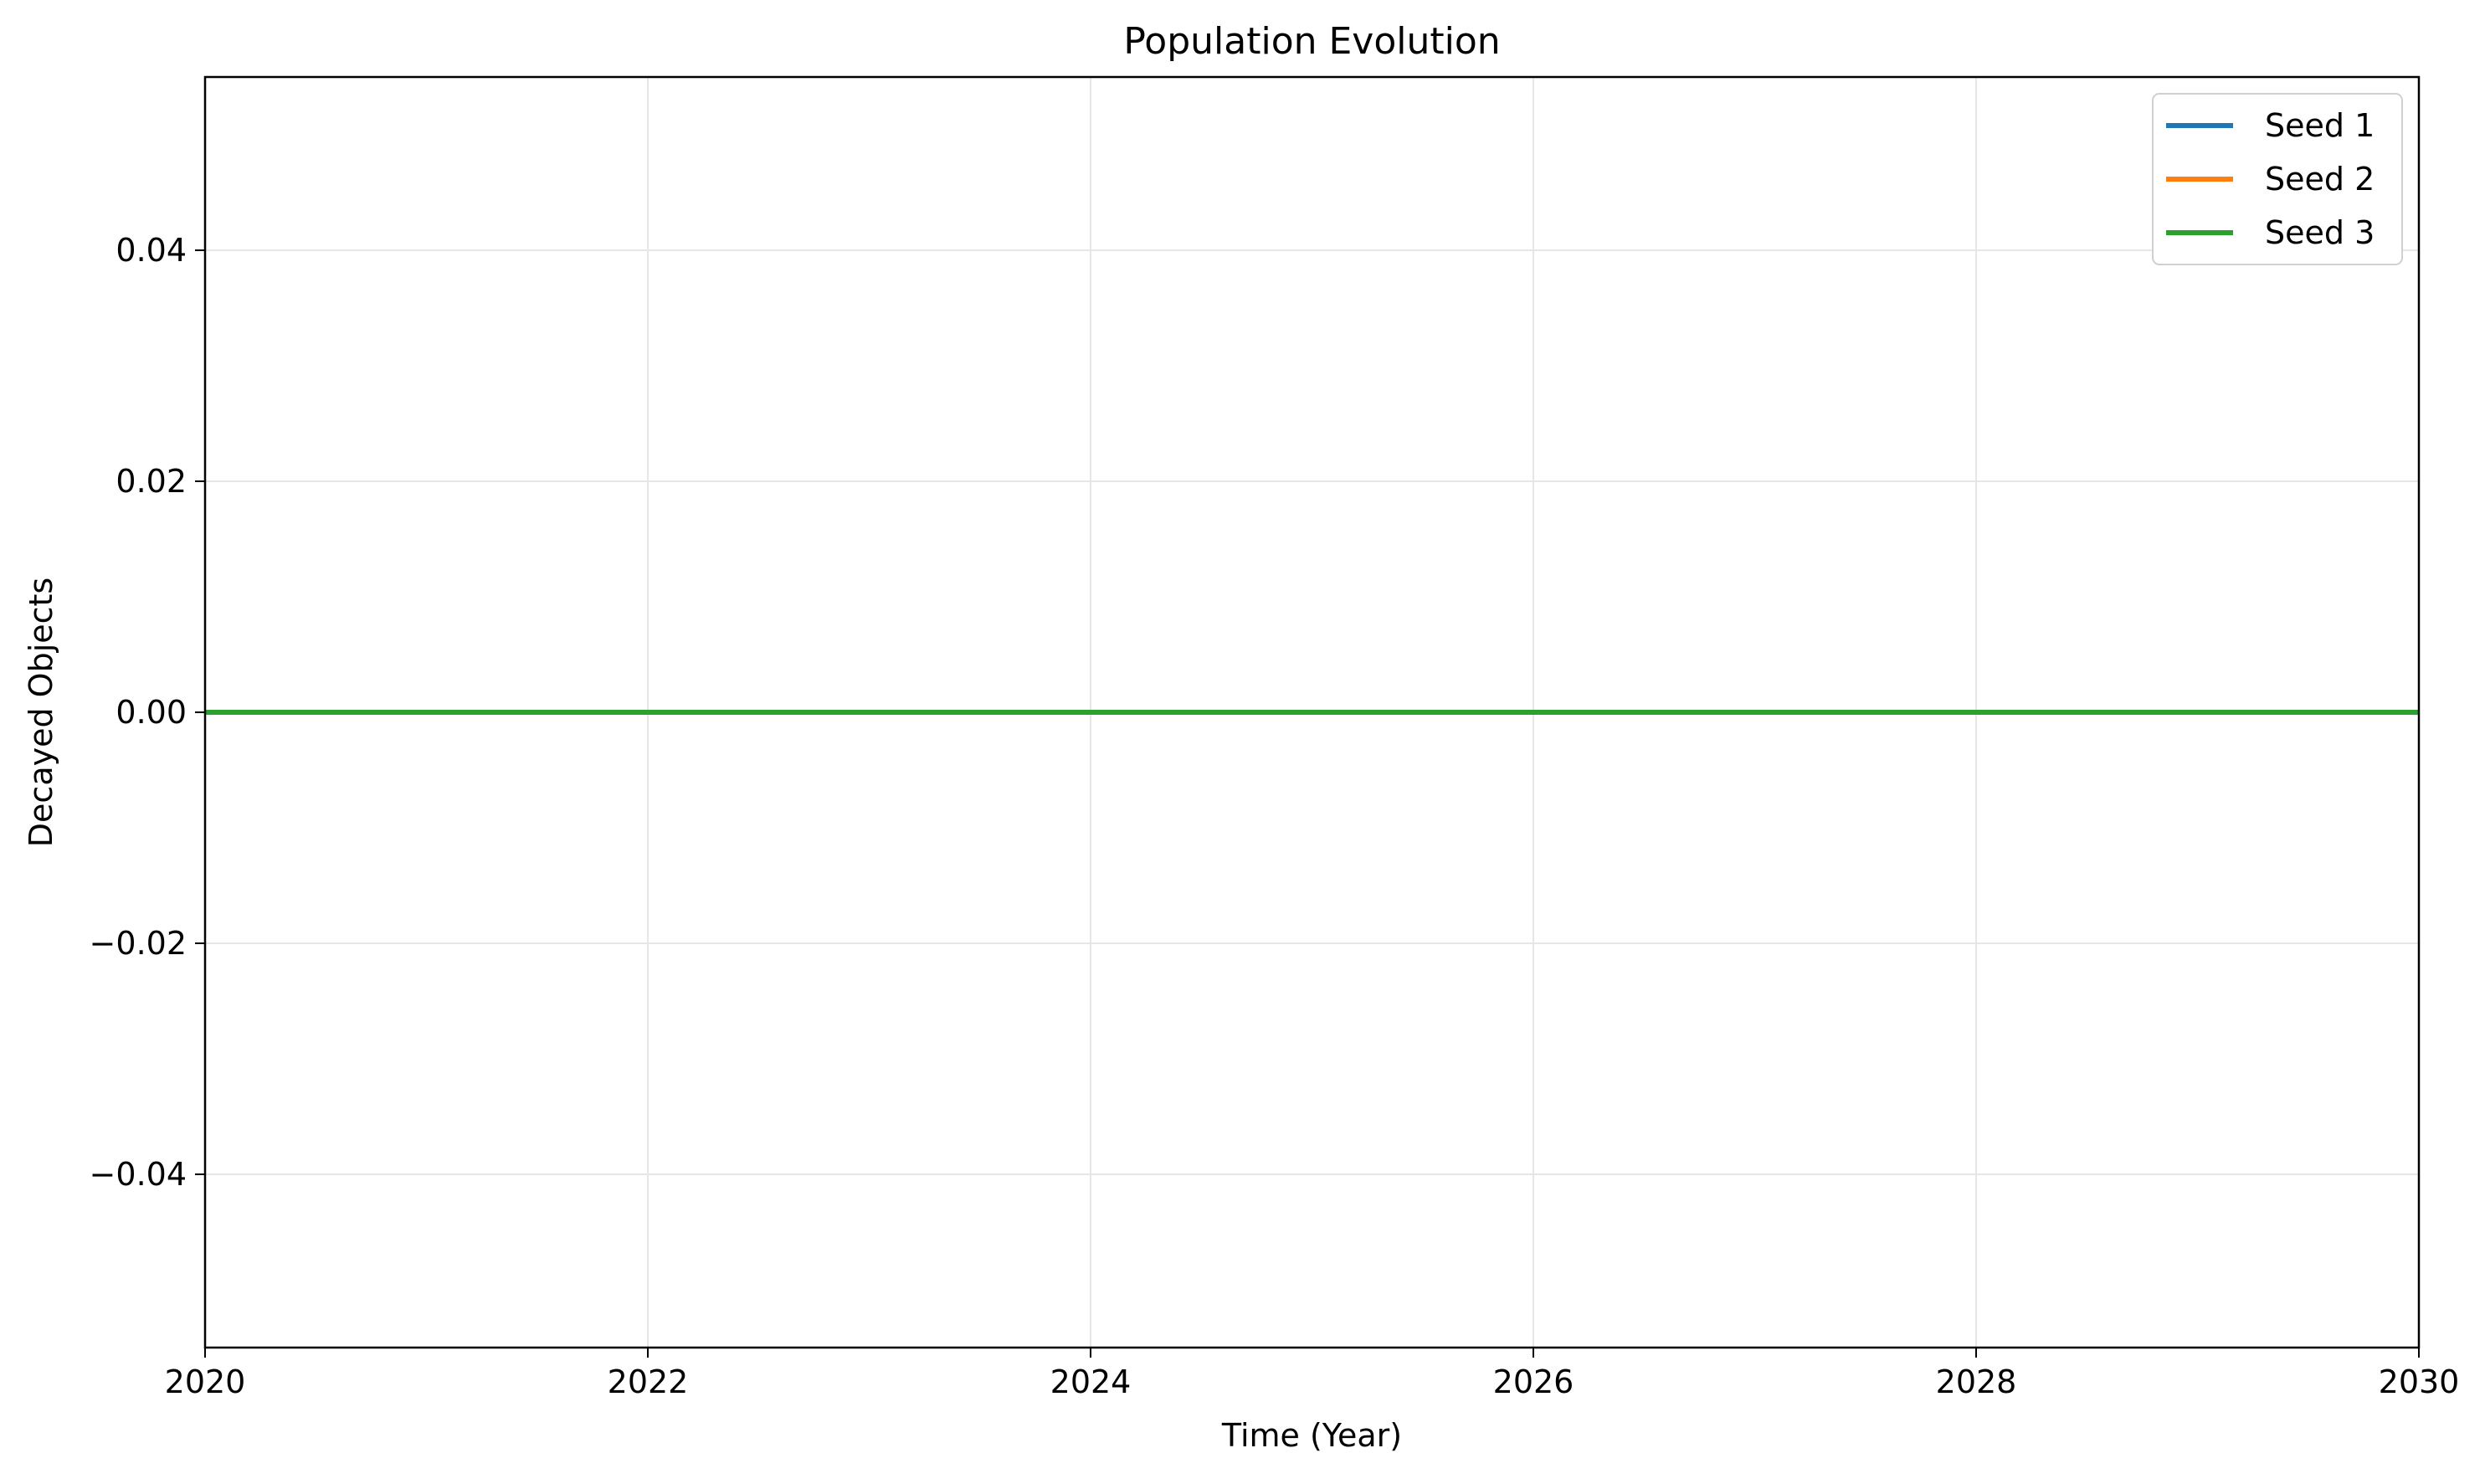 This screenshot has height=1484, width=2485. Describe the element at coordinates (2419, 1382) in the screenshot. I see `x-tick-label: 2030` at that location.